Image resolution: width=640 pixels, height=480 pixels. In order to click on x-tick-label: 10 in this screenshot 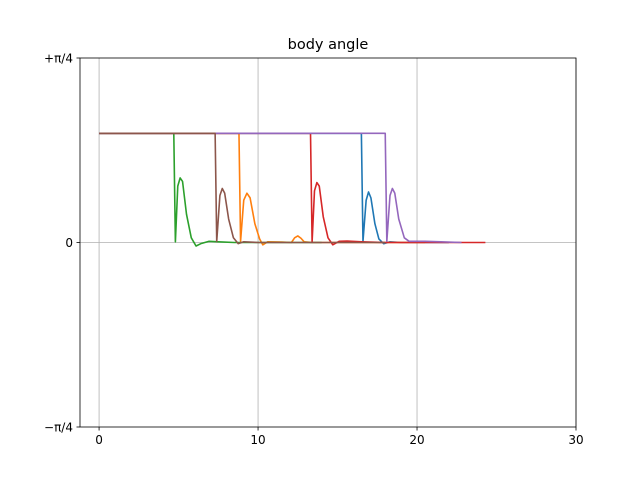, I will do `click(257, 440)`.